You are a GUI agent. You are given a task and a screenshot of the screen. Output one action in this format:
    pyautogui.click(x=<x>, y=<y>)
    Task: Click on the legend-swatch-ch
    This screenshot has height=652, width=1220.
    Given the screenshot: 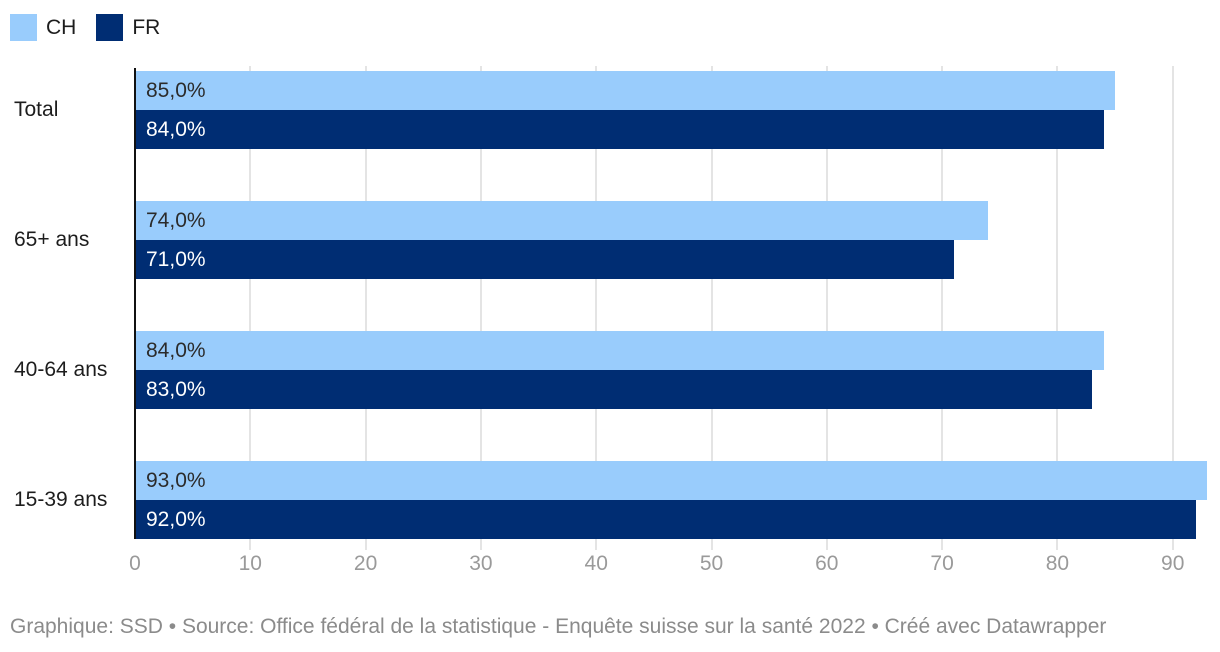 What is the action you would take?
    pyautogui.click(x=23, y=27)
    